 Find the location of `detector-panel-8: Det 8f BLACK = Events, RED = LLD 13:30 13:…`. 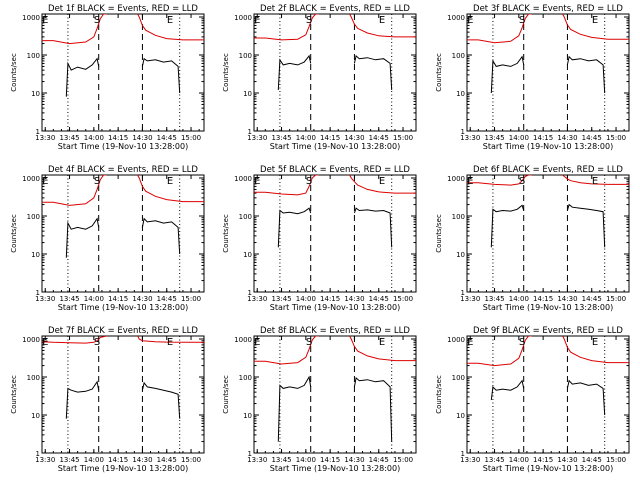

detector-panel-8: Det 8f BLACK = Events, RED = LLD 13:30 13:… is located at coordinates (319, 399).